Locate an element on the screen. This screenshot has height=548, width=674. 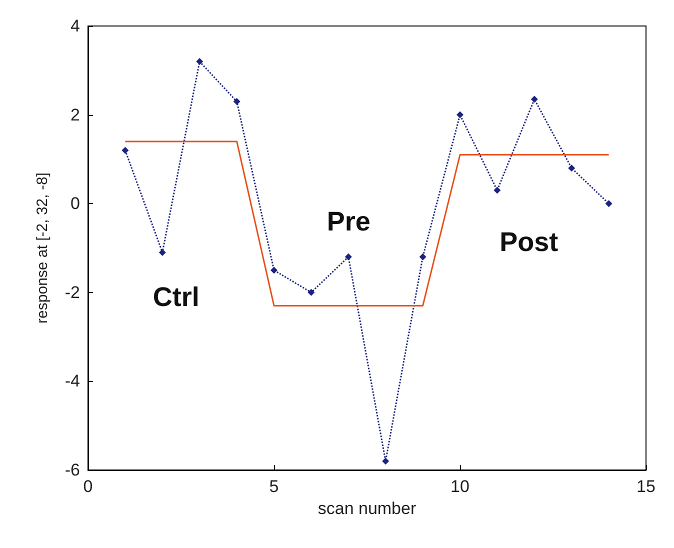
y-tick-label: 0 is located at coordinates (75, 204).